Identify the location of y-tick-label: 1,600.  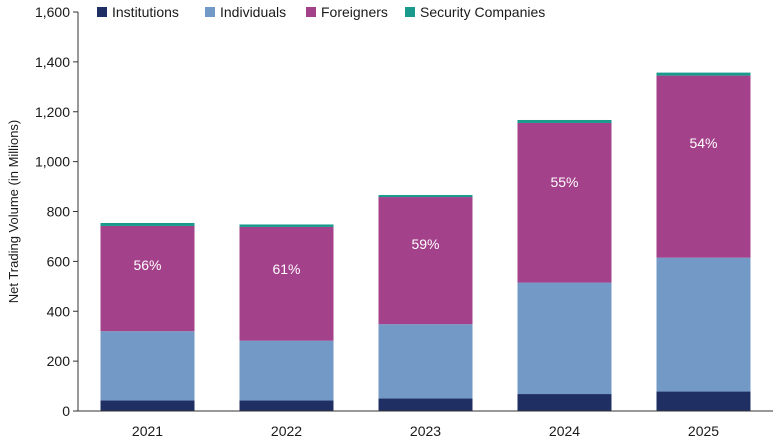
(52, 12).